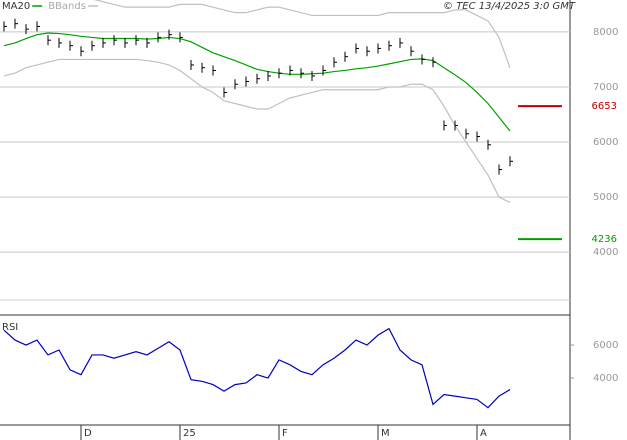  Describe the element at coordinates (605, 87) in the screenshot. I see `y-tick-label: 7000` at that location.